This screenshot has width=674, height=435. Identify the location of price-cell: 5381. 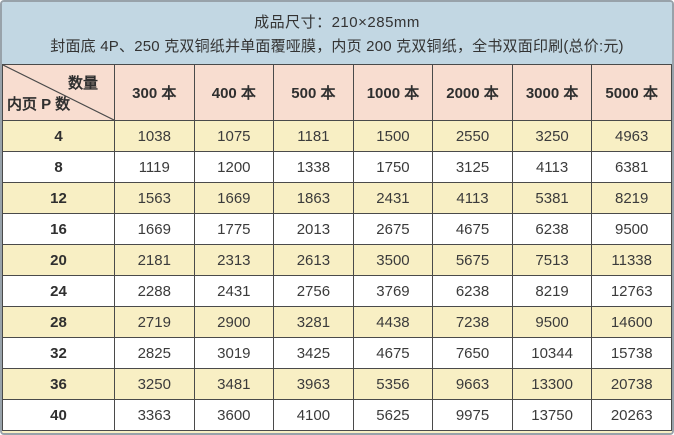
(552, 198).